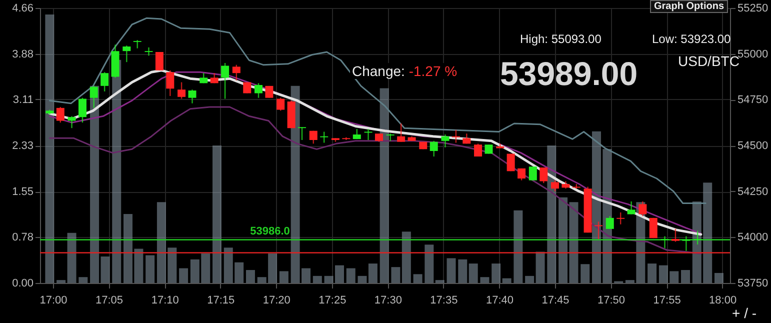 Image resolution: width=771 pixels, height=323 pixels. I want to click on x-tick-label: 17:20, so click(276, 300).